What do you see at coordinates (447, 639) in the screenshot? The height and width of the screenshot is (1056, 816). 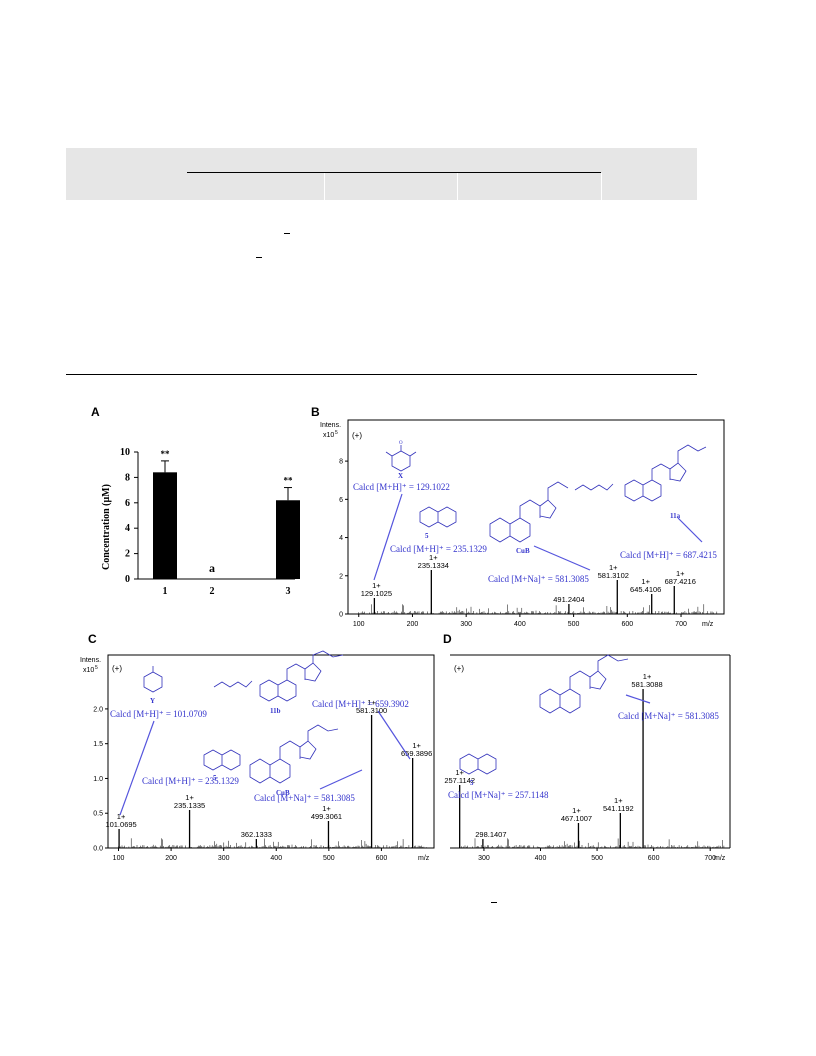 I see `panel-label-d: D` at bounding box center [447, 639].